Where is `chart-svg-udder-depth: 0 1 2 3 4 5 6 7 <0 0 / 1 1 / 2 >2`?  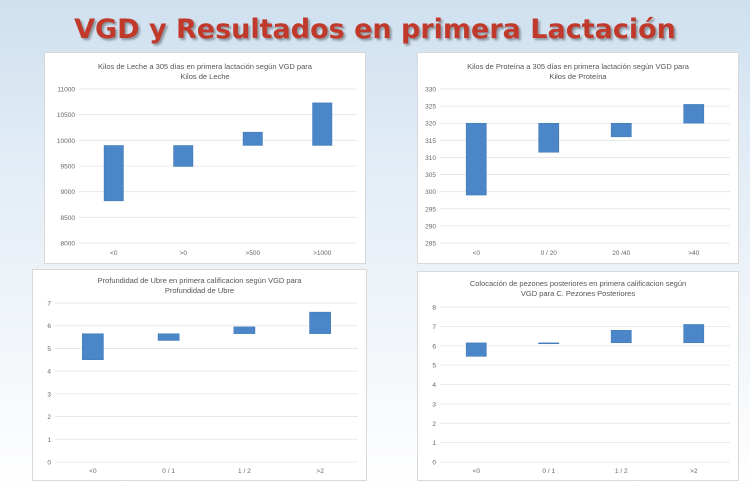 chart-svg-udder-depth: 0 1 2 3 4 5 6 7 <0 0 / 1 1 / 2 >2 is located at coordinates (202, 388).